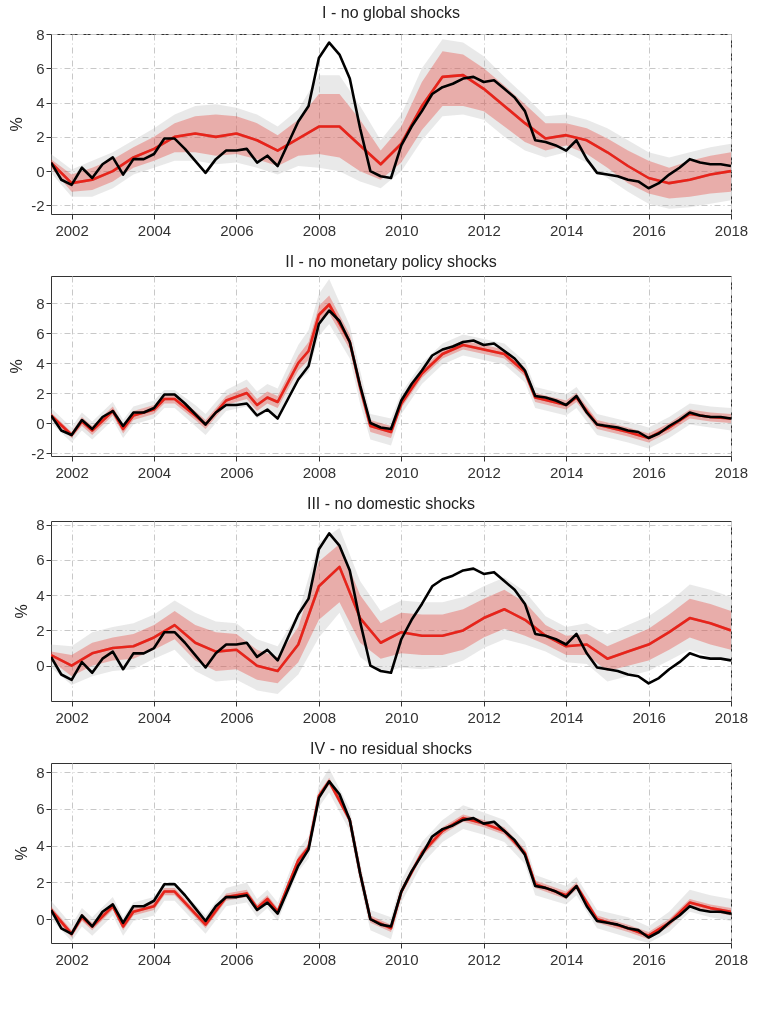 The height and width of the screenshot is (1018, 783). What do you see at coordinates (391, 748) in the screenshot?
I see `chart-title: IV - no residual shocks` at bounding box center [391, 748].